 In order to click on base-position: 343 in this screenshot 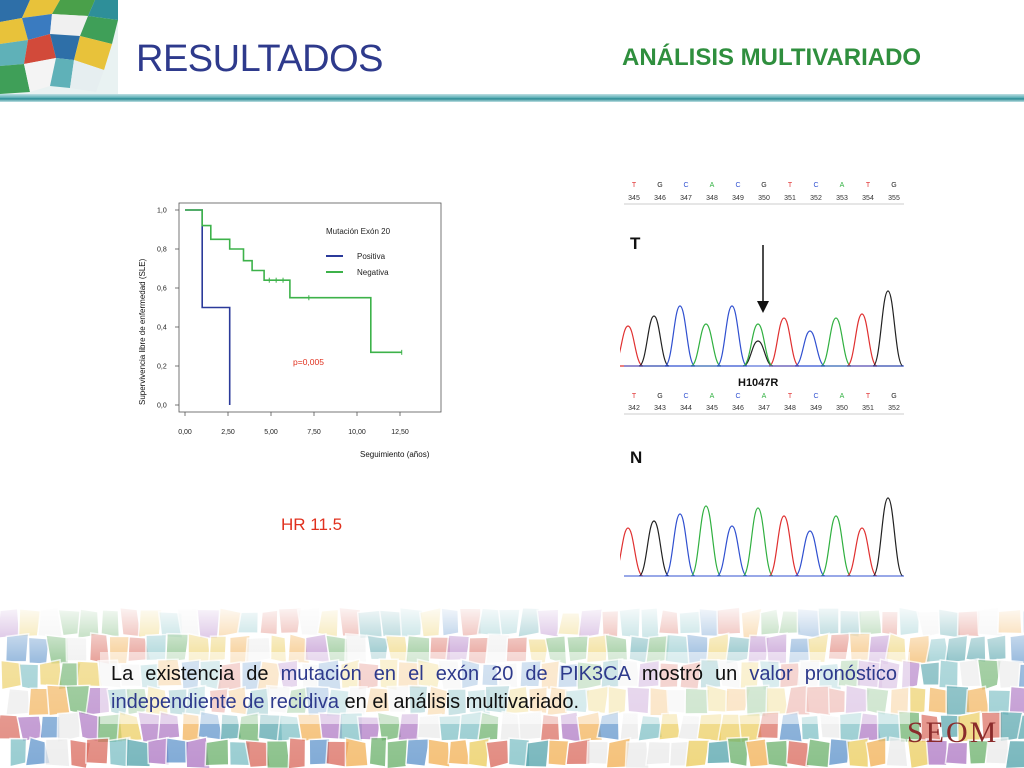, I will do `click(660, 408)`.